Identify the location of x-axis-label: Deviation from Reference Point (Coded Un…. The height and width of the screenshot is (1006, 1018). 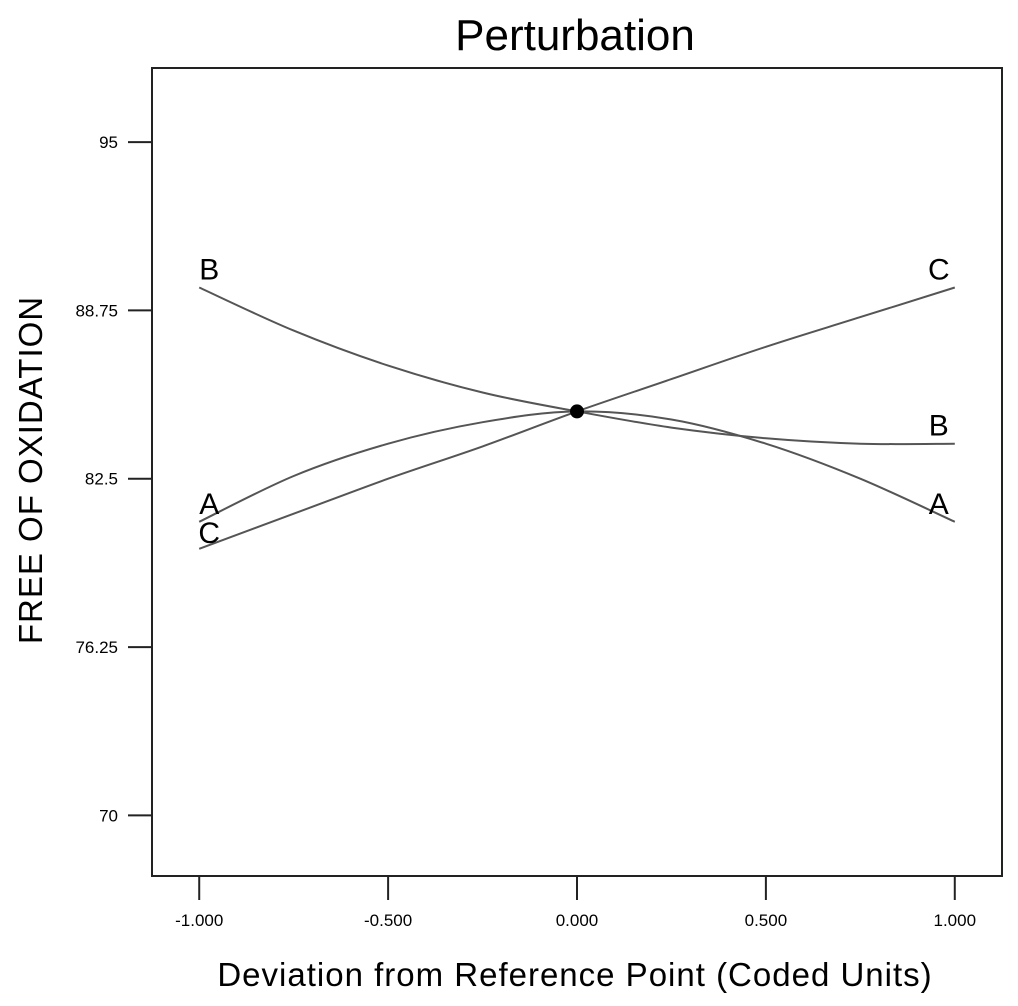
(574, 974).